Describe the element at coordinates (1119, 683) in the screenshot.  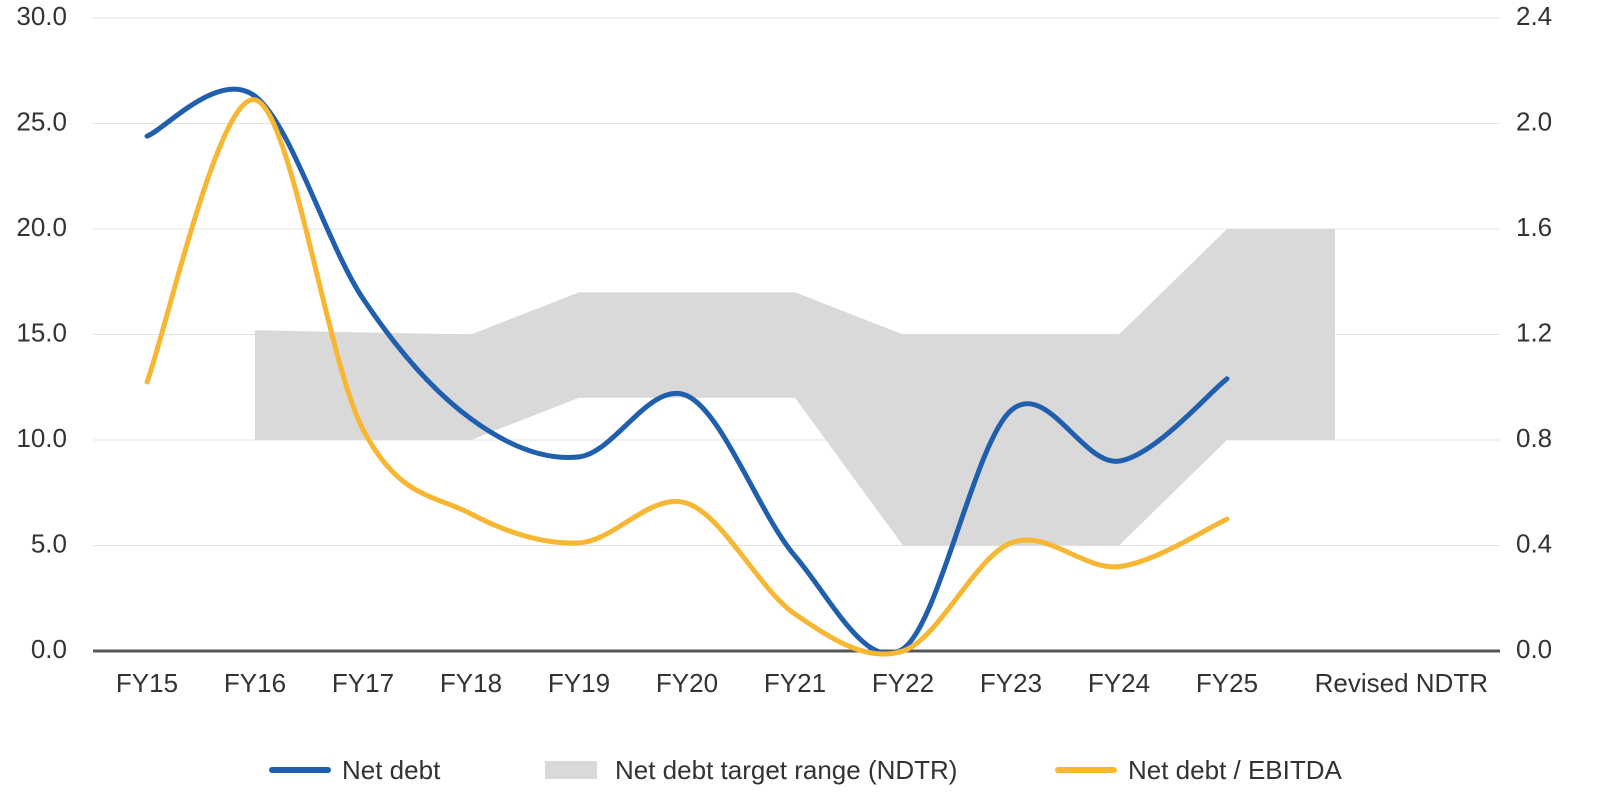
I see `x-tick-label: FY24` at that location.